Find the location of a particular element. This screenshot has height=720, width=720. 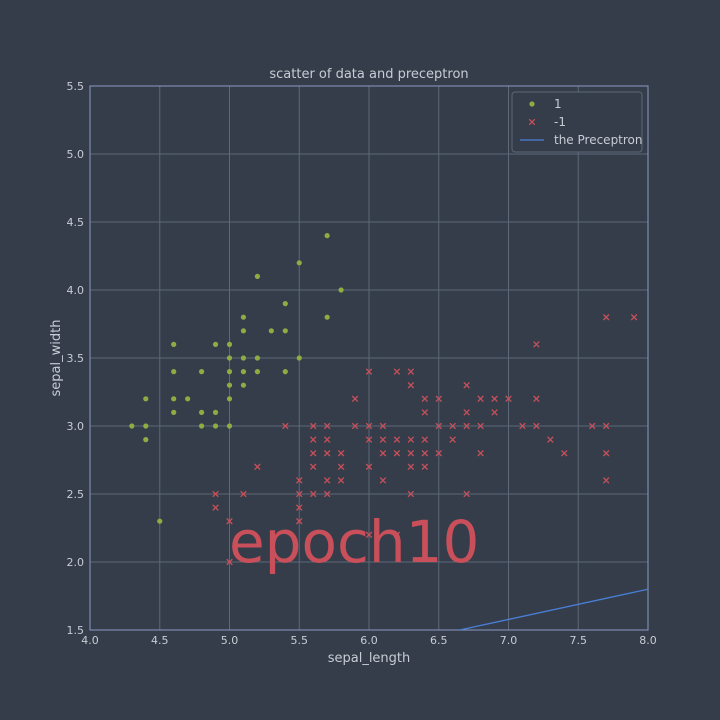

y-tick-label: 4.0 is located at coordinates (76, 290).